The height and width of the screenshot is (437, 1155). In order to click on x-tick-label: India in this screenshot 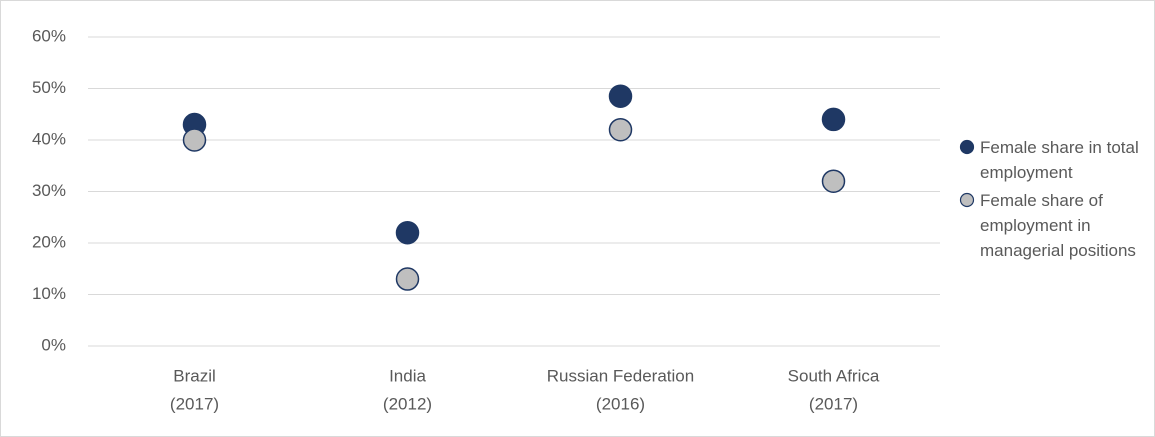, I will do `click(407, 375)`.